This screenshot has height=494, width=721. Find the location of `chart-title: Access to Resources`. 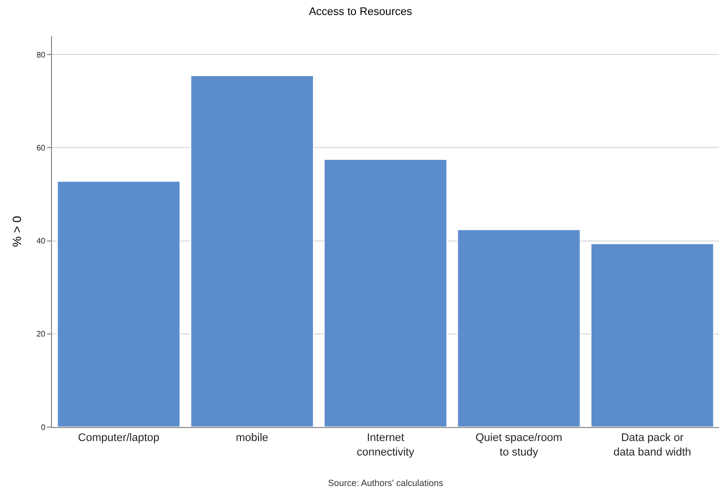

chart-title: Access to Resources is located at coordinates (360, 12).